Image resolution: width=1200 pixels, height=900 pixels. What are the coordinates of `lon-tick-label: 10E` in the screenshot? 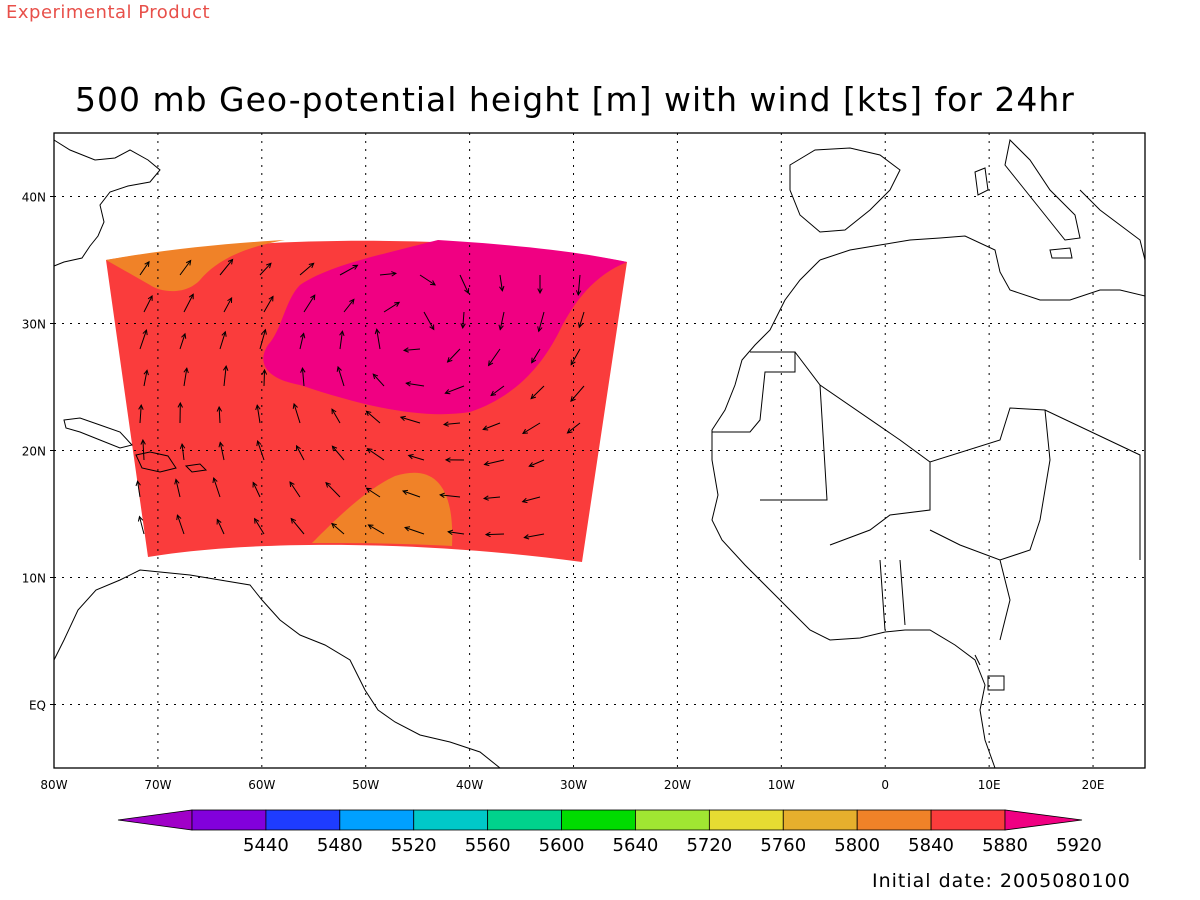 It's located at (989, 785).